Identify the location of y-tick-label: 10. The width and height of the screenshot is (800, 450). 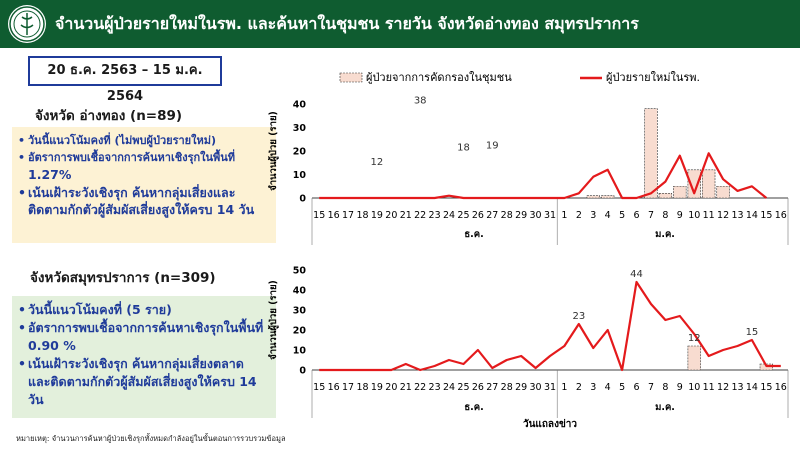
(300, 175).